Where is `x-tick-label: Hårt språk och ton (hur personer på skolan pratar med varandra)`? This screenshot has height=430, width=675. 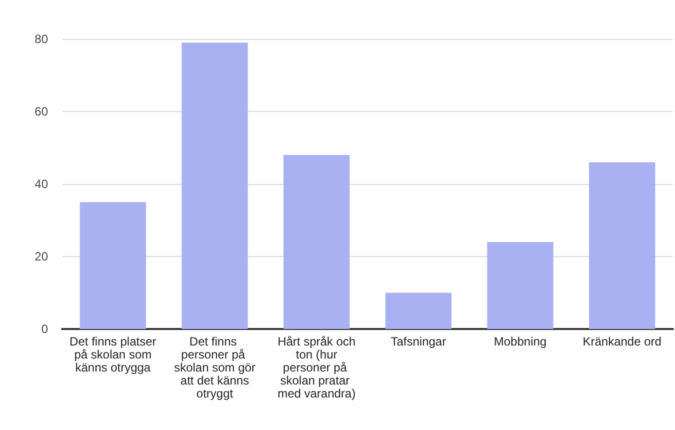
x-tick-label: Hårt språk och ton (hur personer på skolan pratar med varandra) is located at coordinates (317, 367).